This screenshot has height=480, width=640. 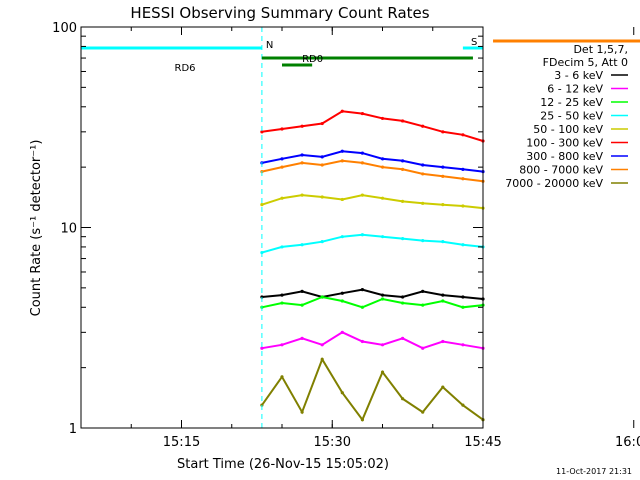 What do you see at coordinates (332, 442) in the screenshot?
I see `x-tick-label: 15:30` at bounding box center [332, 442].